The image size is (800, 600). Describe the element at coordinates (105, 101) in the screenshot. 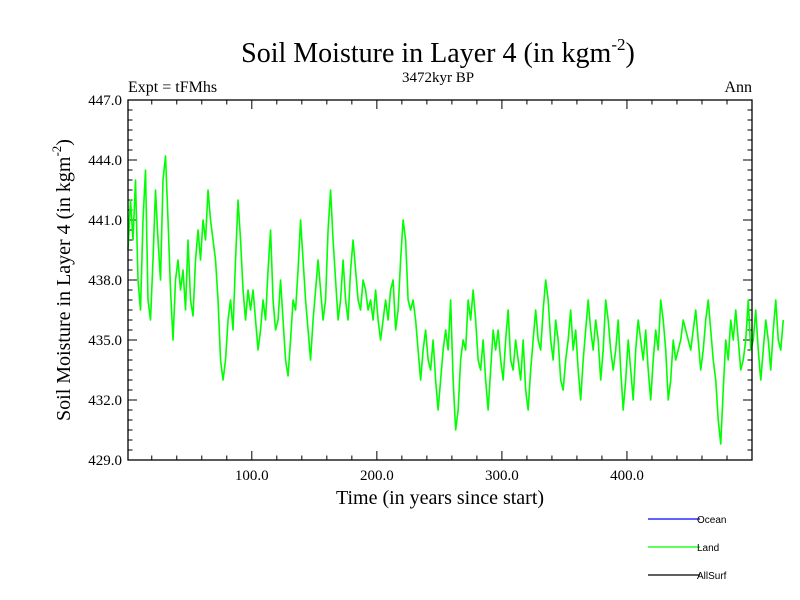

I see `y-tick-label: 447.0` at that location.